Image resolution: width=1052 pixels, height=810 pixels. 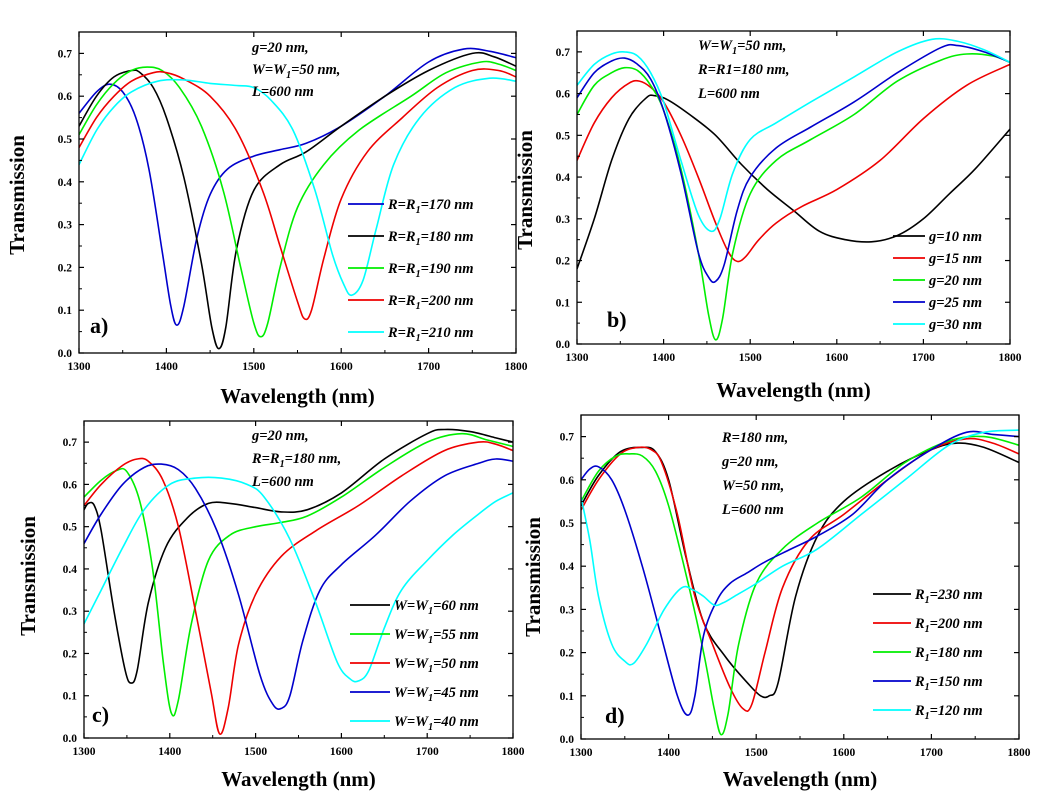 What do you see at coordinates (955, 303) in the screenshot?
I see `legend-entry: g=25 nm` at bounding box center [955, 303].